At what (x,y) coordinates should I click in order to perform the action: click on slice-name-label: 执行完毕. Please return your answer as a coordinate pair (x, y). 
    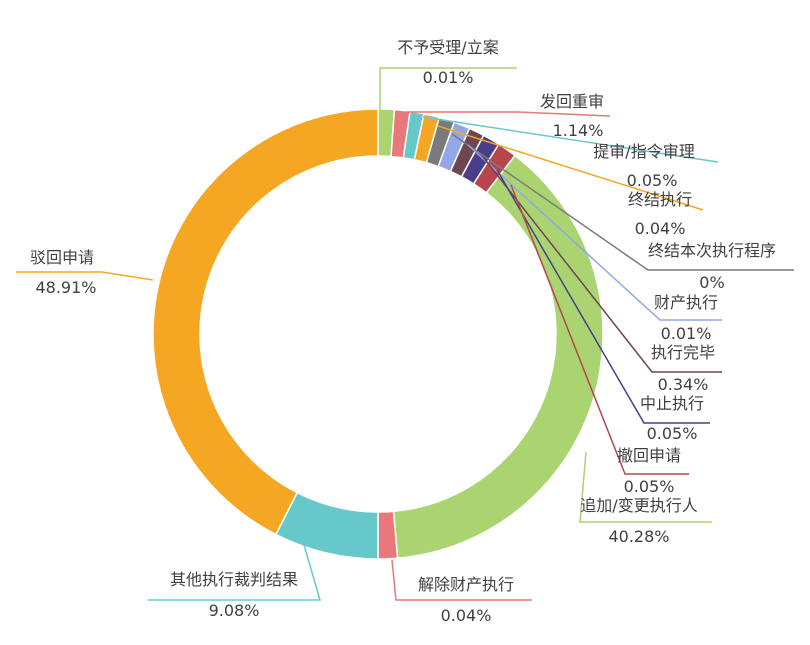
    Looking at the image, I should click on (683, 352).